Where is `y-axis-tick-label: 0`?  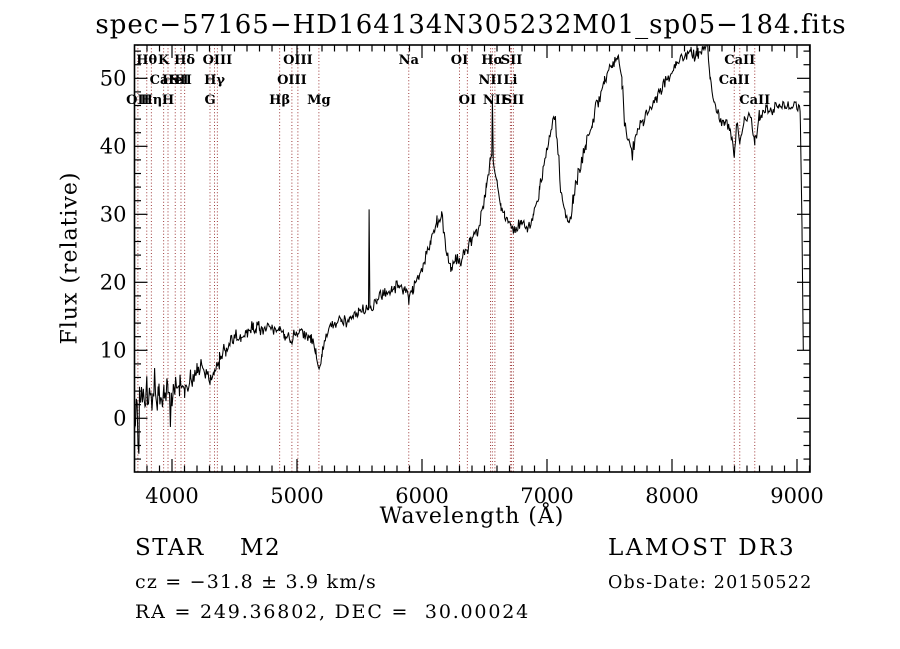 y-axis-tick-label: 0 is located at coordinates (119, 418).